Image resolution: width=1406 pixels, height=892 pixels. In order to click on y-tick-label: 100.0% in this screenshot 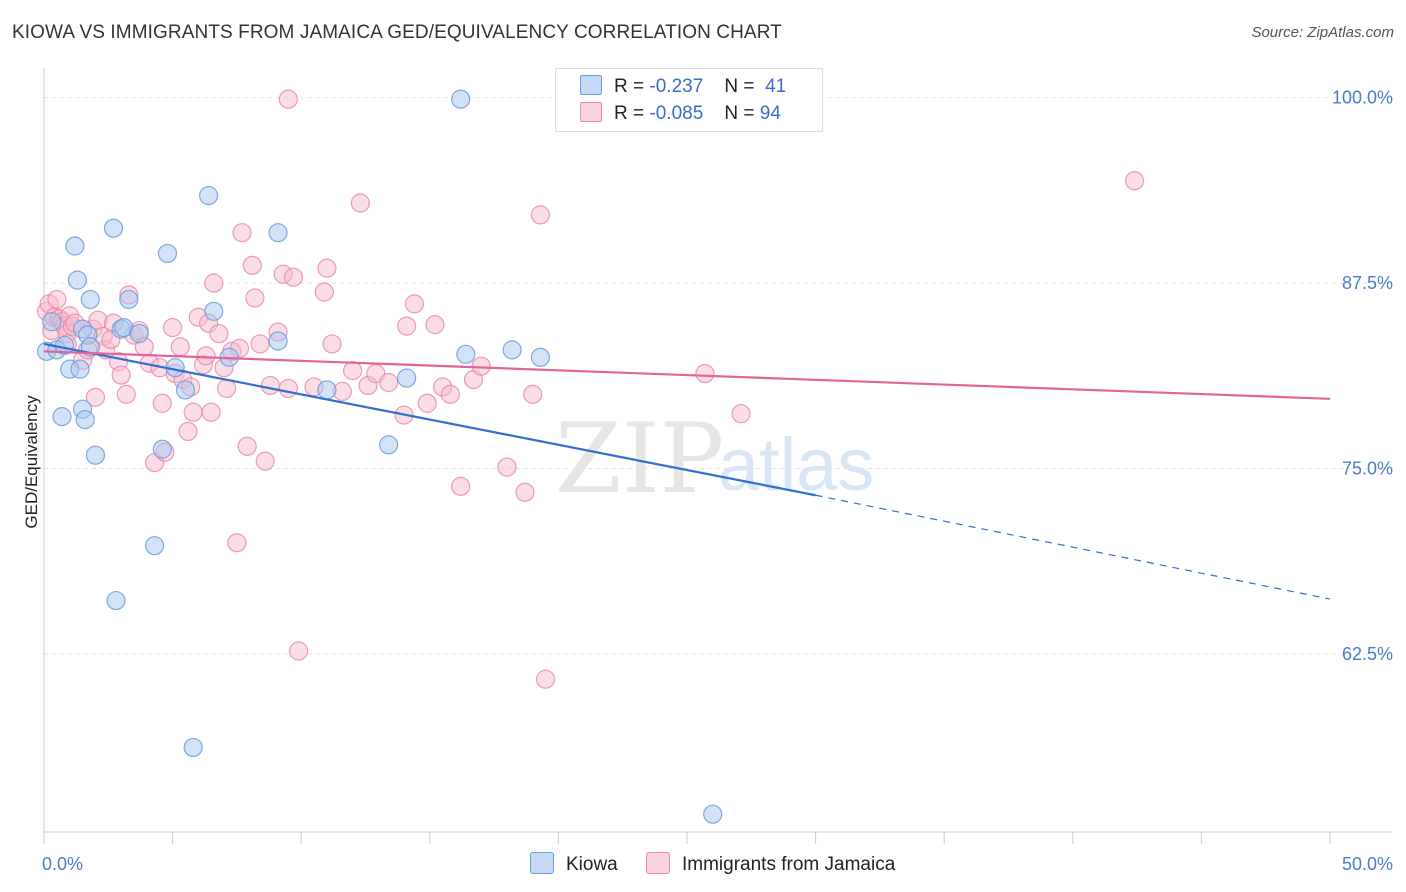, I will do `click(1362, 98)`.